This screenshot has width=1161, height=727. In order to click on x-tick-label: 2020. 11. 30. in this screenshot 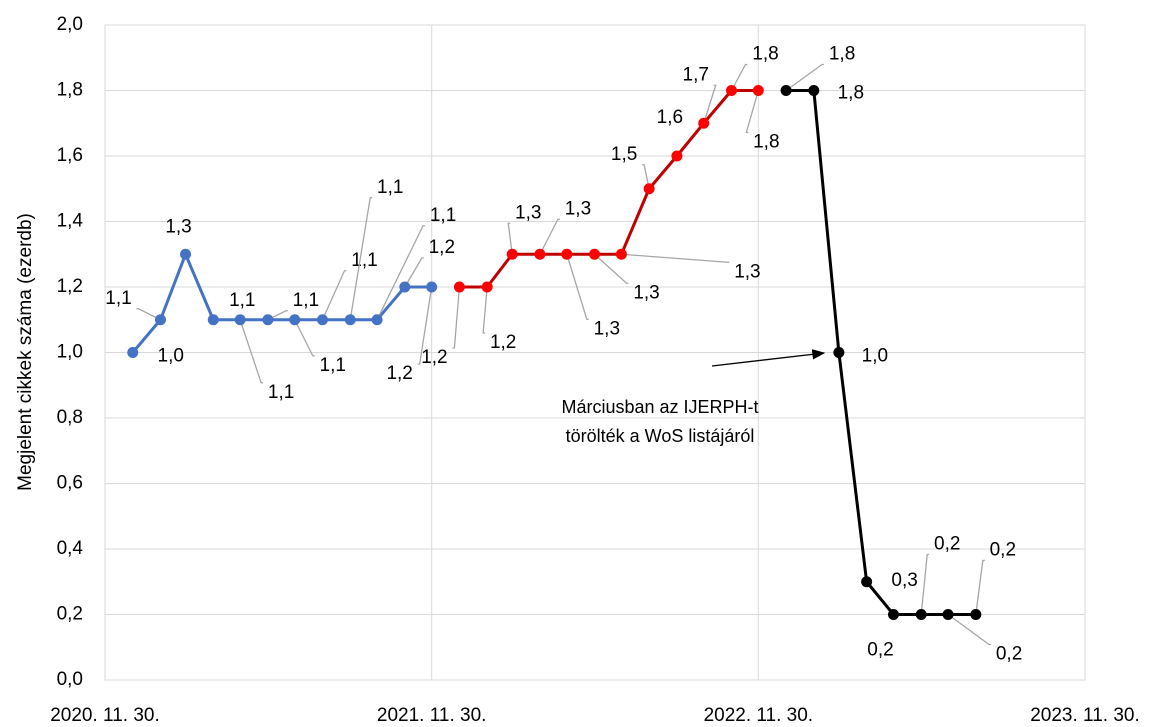, I will do `click(105, 715)`.